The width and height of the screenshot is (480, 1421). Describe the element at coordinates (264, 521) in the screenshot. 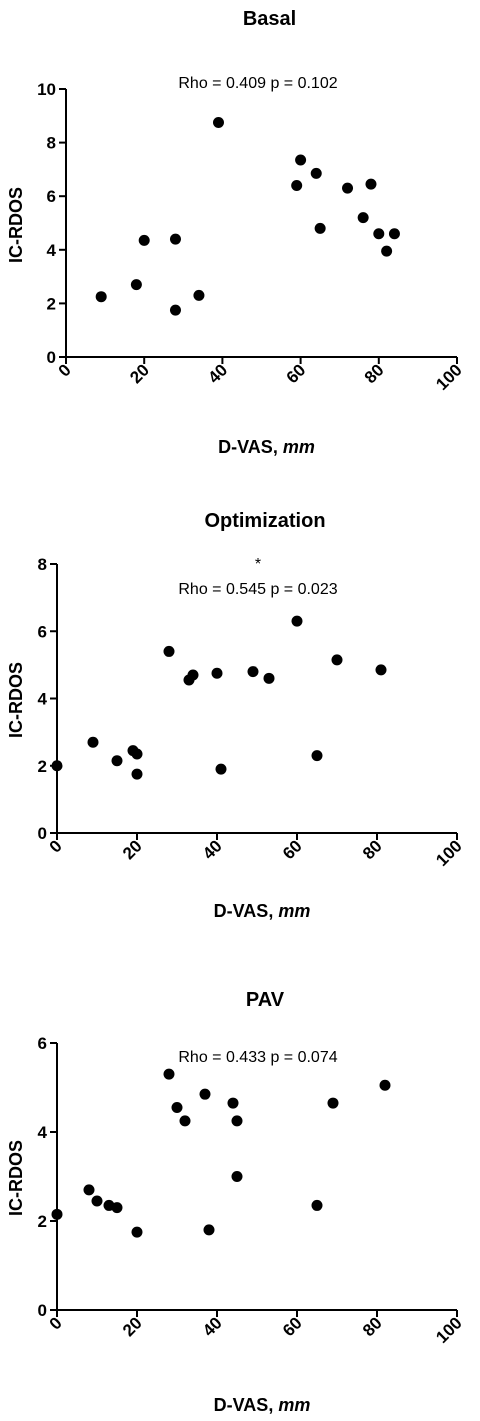

I see `chart-title: Optimization` at that location.